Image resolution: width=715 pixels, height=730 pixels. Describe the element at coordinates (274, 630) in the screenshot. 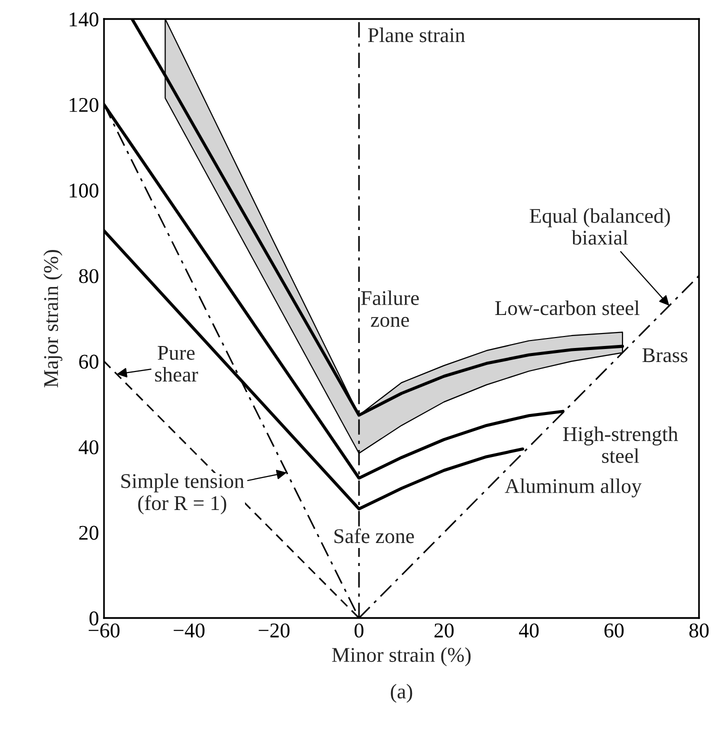

I see `x-tick-label: −20` at that location.